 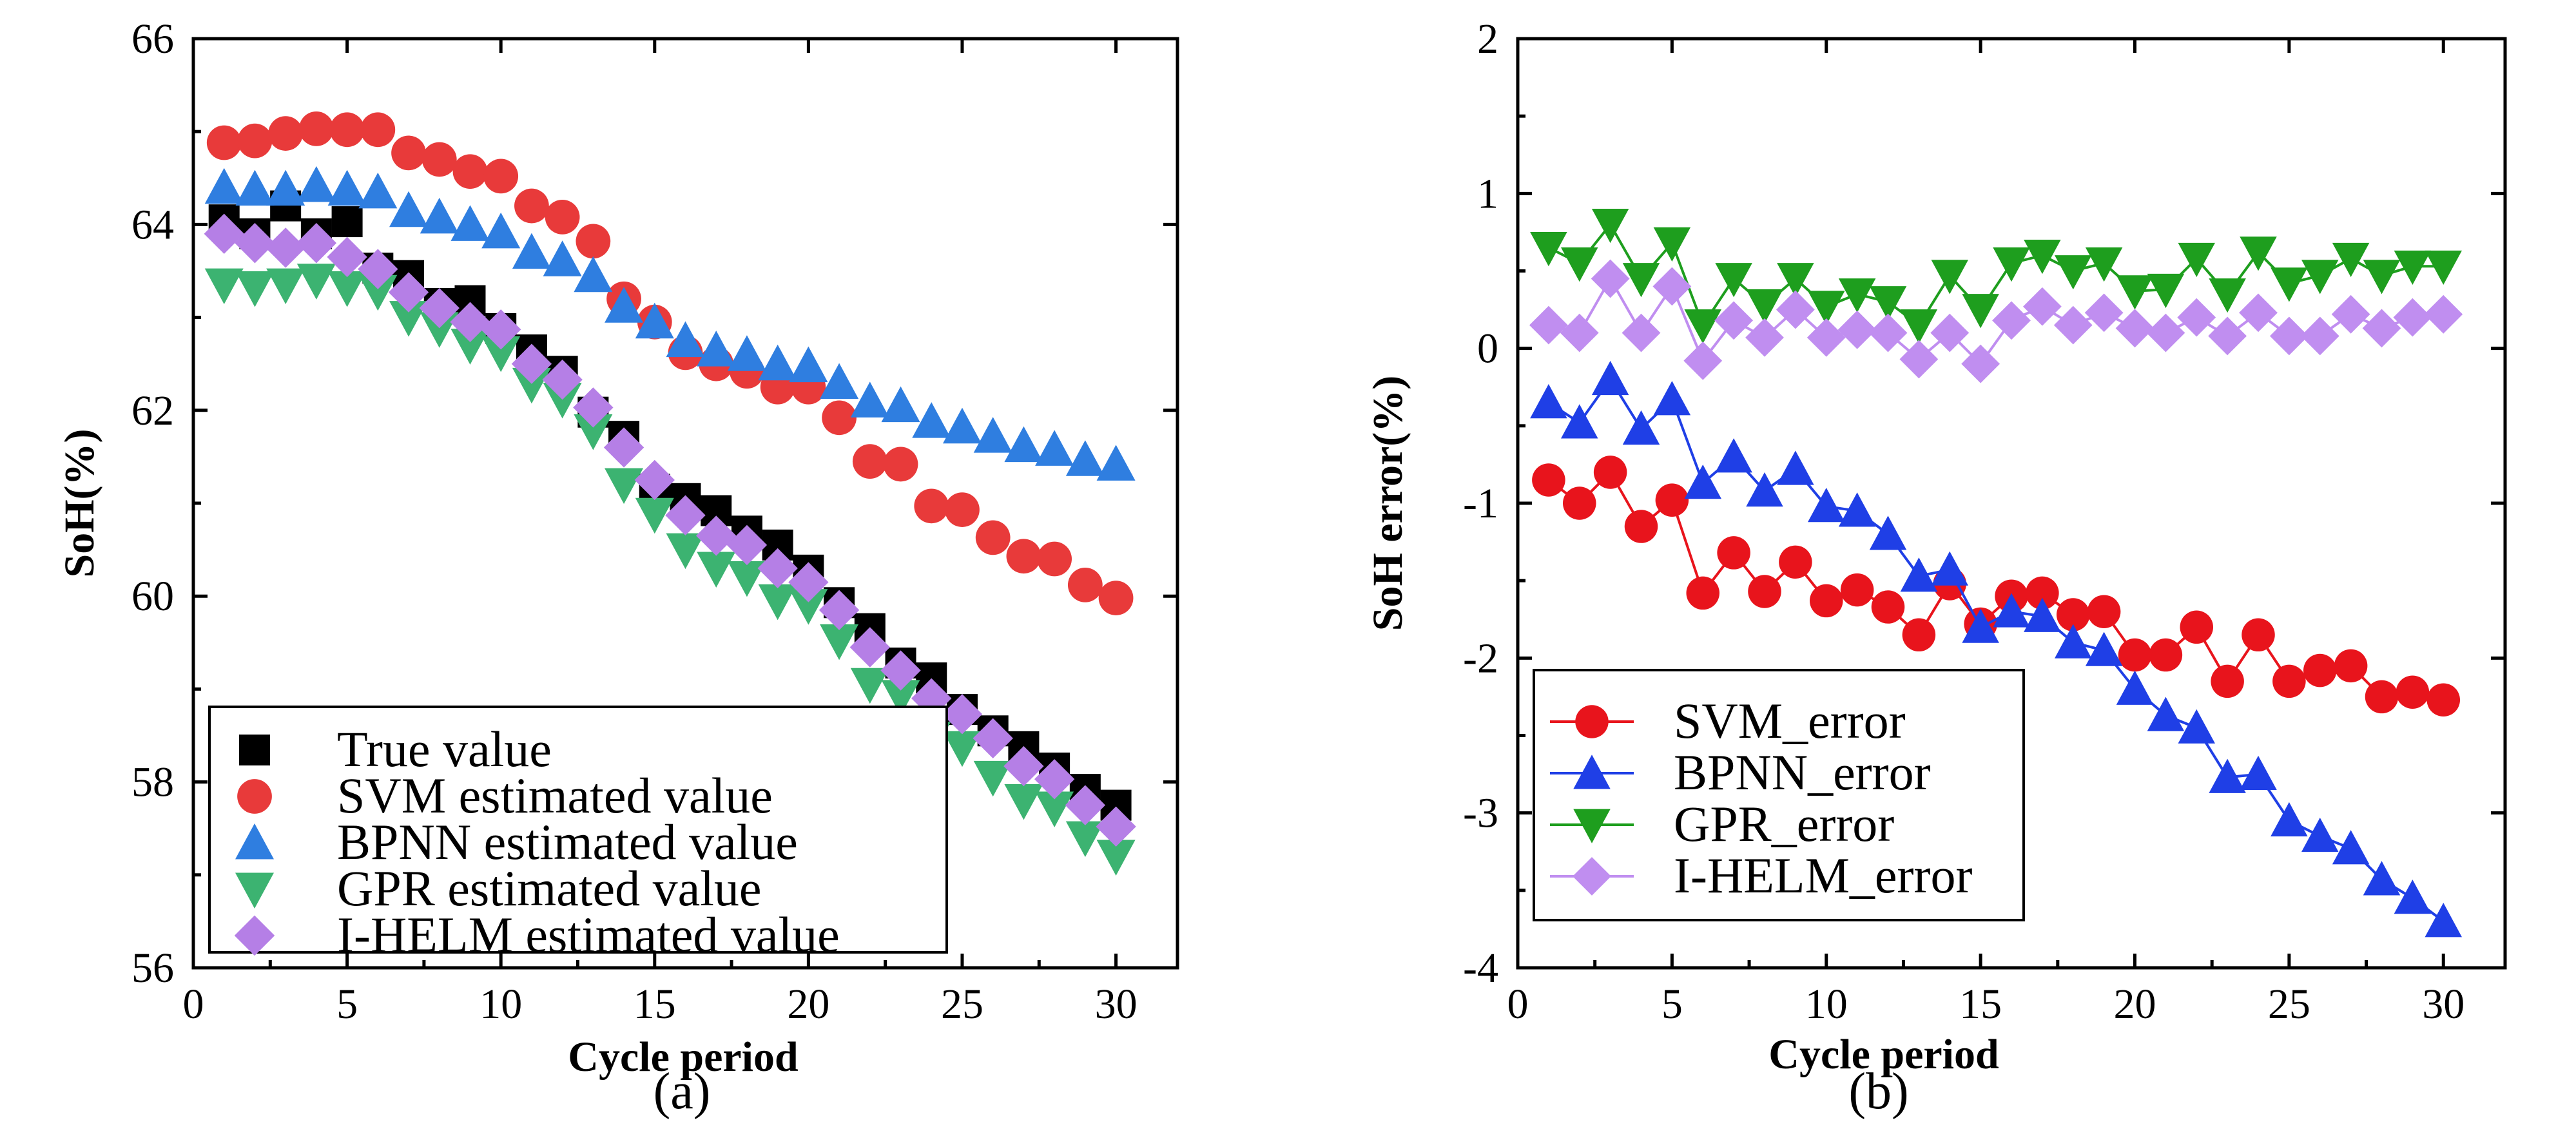 What do you see at coordinates (1518, 1005) in the screenshot?
I see `x-tick-label: 0` at bounding box center [1518, 1005].